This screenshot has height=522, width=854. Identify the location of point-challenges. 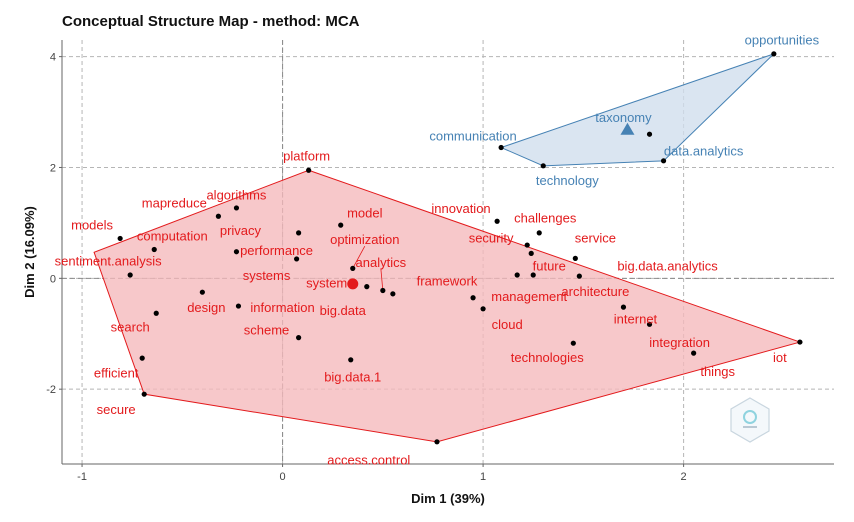
(539, 233).